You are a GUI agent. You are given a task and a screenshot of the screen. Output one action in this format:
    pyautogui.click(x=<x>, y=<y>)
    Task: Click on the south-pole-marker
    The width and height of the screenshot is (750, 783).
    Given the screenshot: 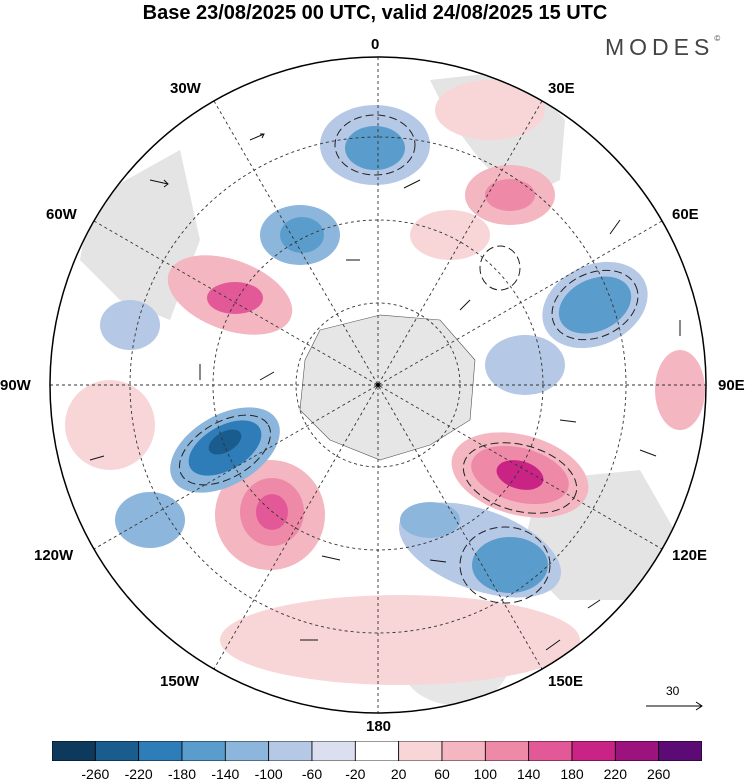 What is the action you would take?
    pyautogui.click(x=378, y=385)
    